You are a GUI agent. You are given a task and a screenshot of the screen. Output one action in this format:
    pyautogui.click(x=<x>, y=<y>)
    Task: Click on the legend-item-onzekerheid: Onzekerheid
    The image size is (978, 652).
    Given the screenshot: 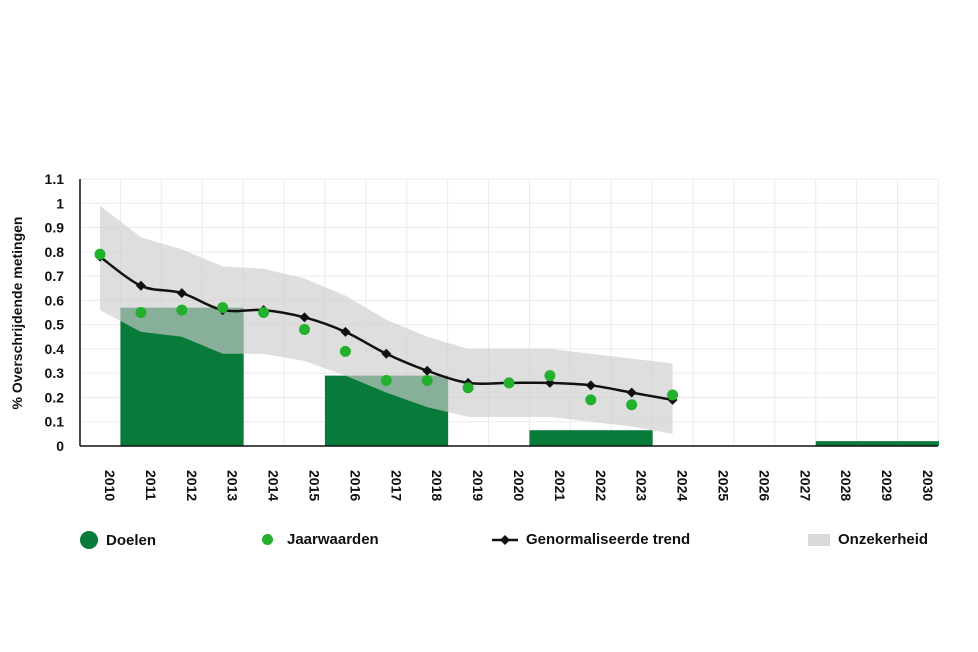 What is the action you would take?
    pyautogui.click(x=868, y=539)
    